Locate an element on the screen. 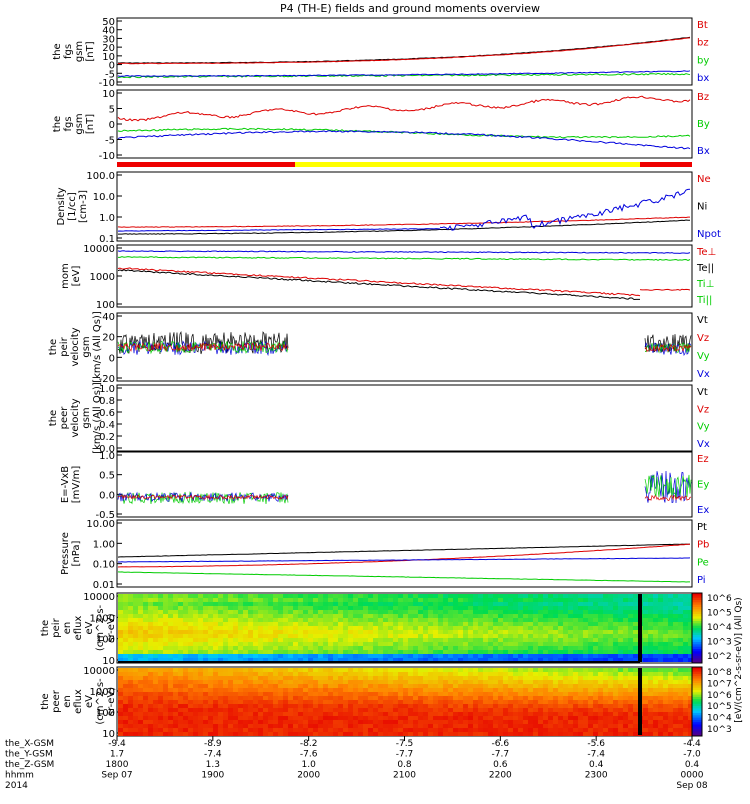 The image size is (750, 804). ni-line is located at coordinates (404, 227).